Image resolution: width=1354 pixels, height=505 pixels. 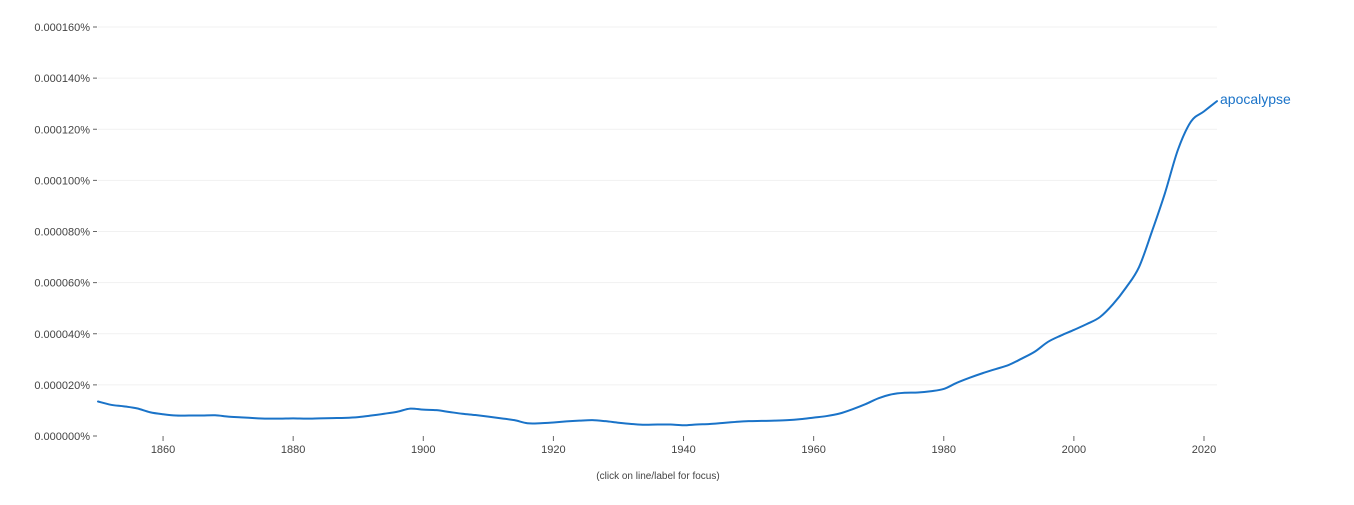 I want to click on x-tick-label: 1900, so click(x=423, y=450).